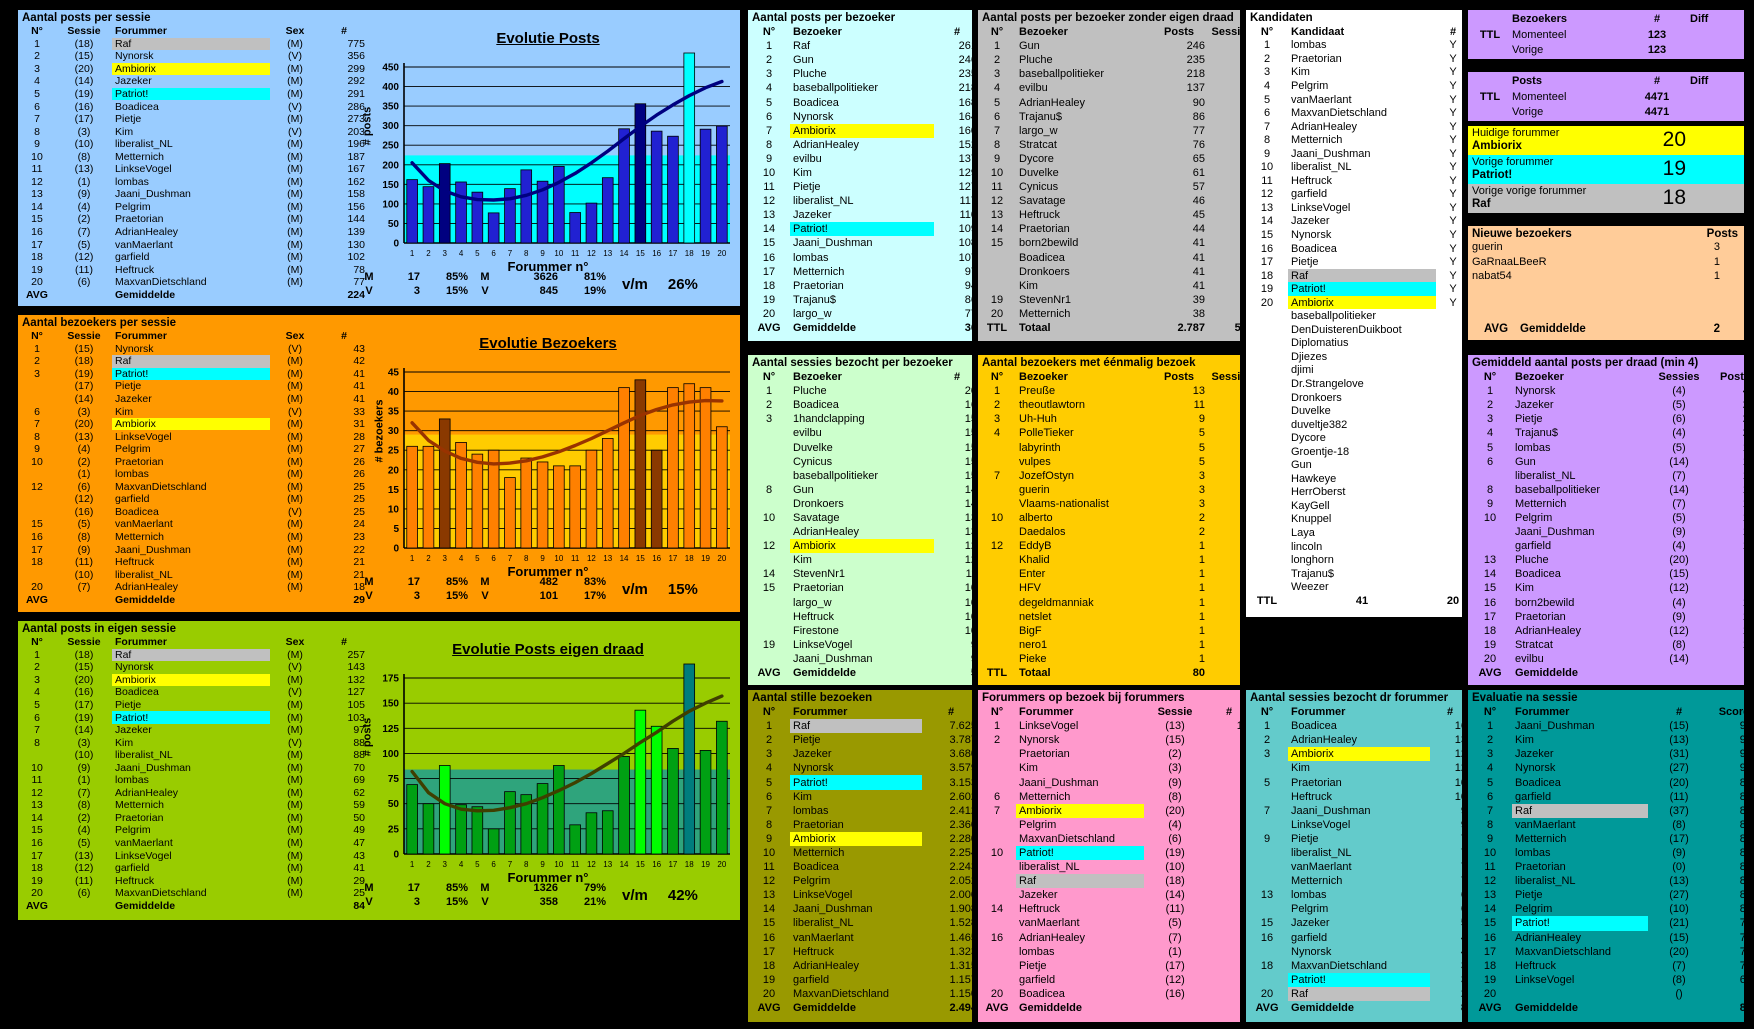 The height and width of the screenshot is (1029, 1754). Describe the element at coordinates (295, 131) in the screenshot. I see `cell: (V)` at that location.